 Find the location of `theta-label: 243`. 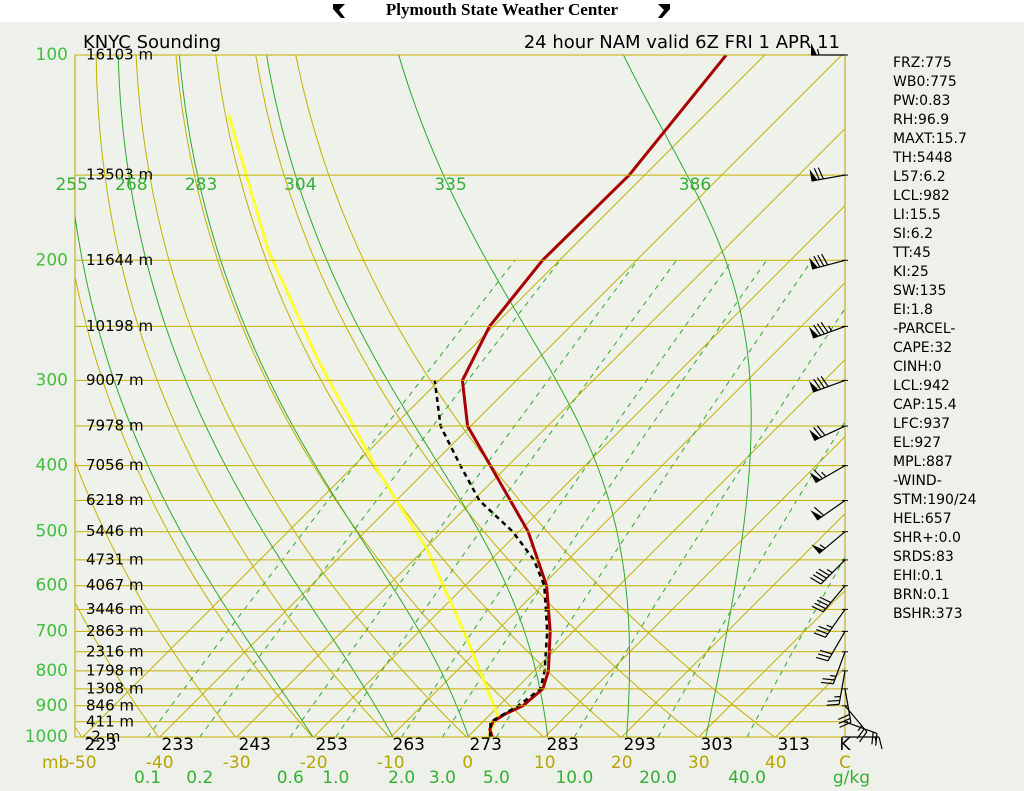

theta-label: 243 is located at coordinates (255, 745).